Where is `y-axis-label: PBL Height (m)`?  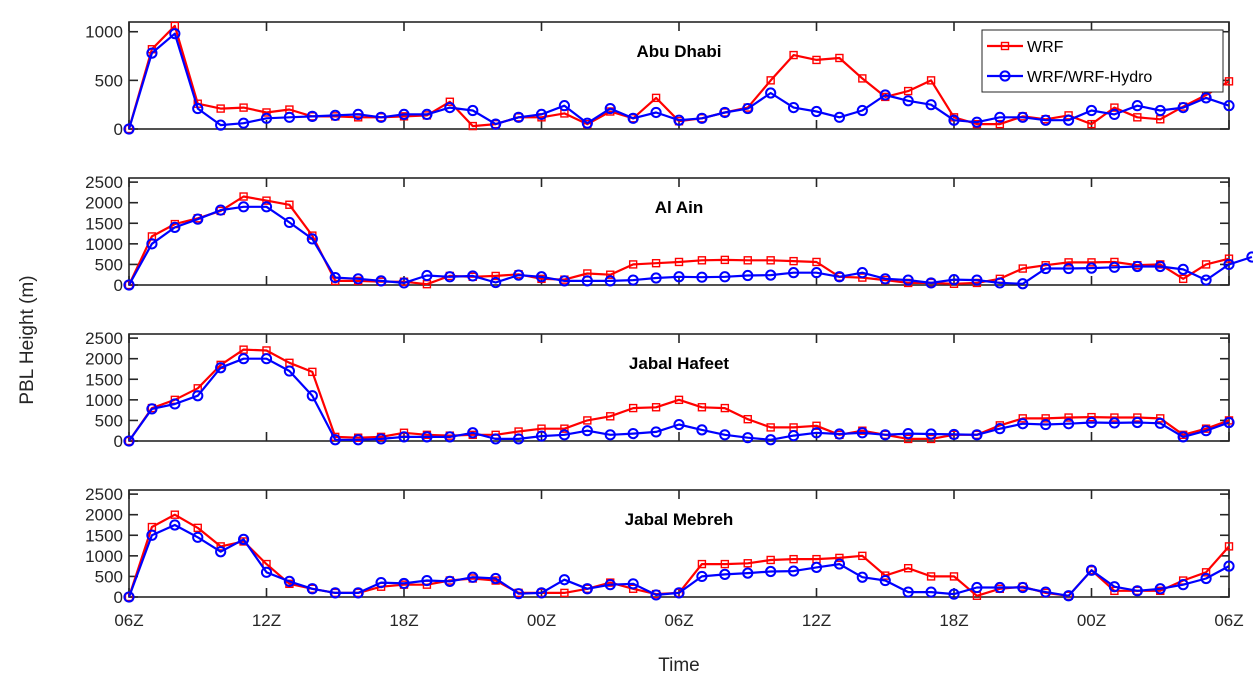 y-axis-label: PBL Height (m) is located at coordinates (27, 339).